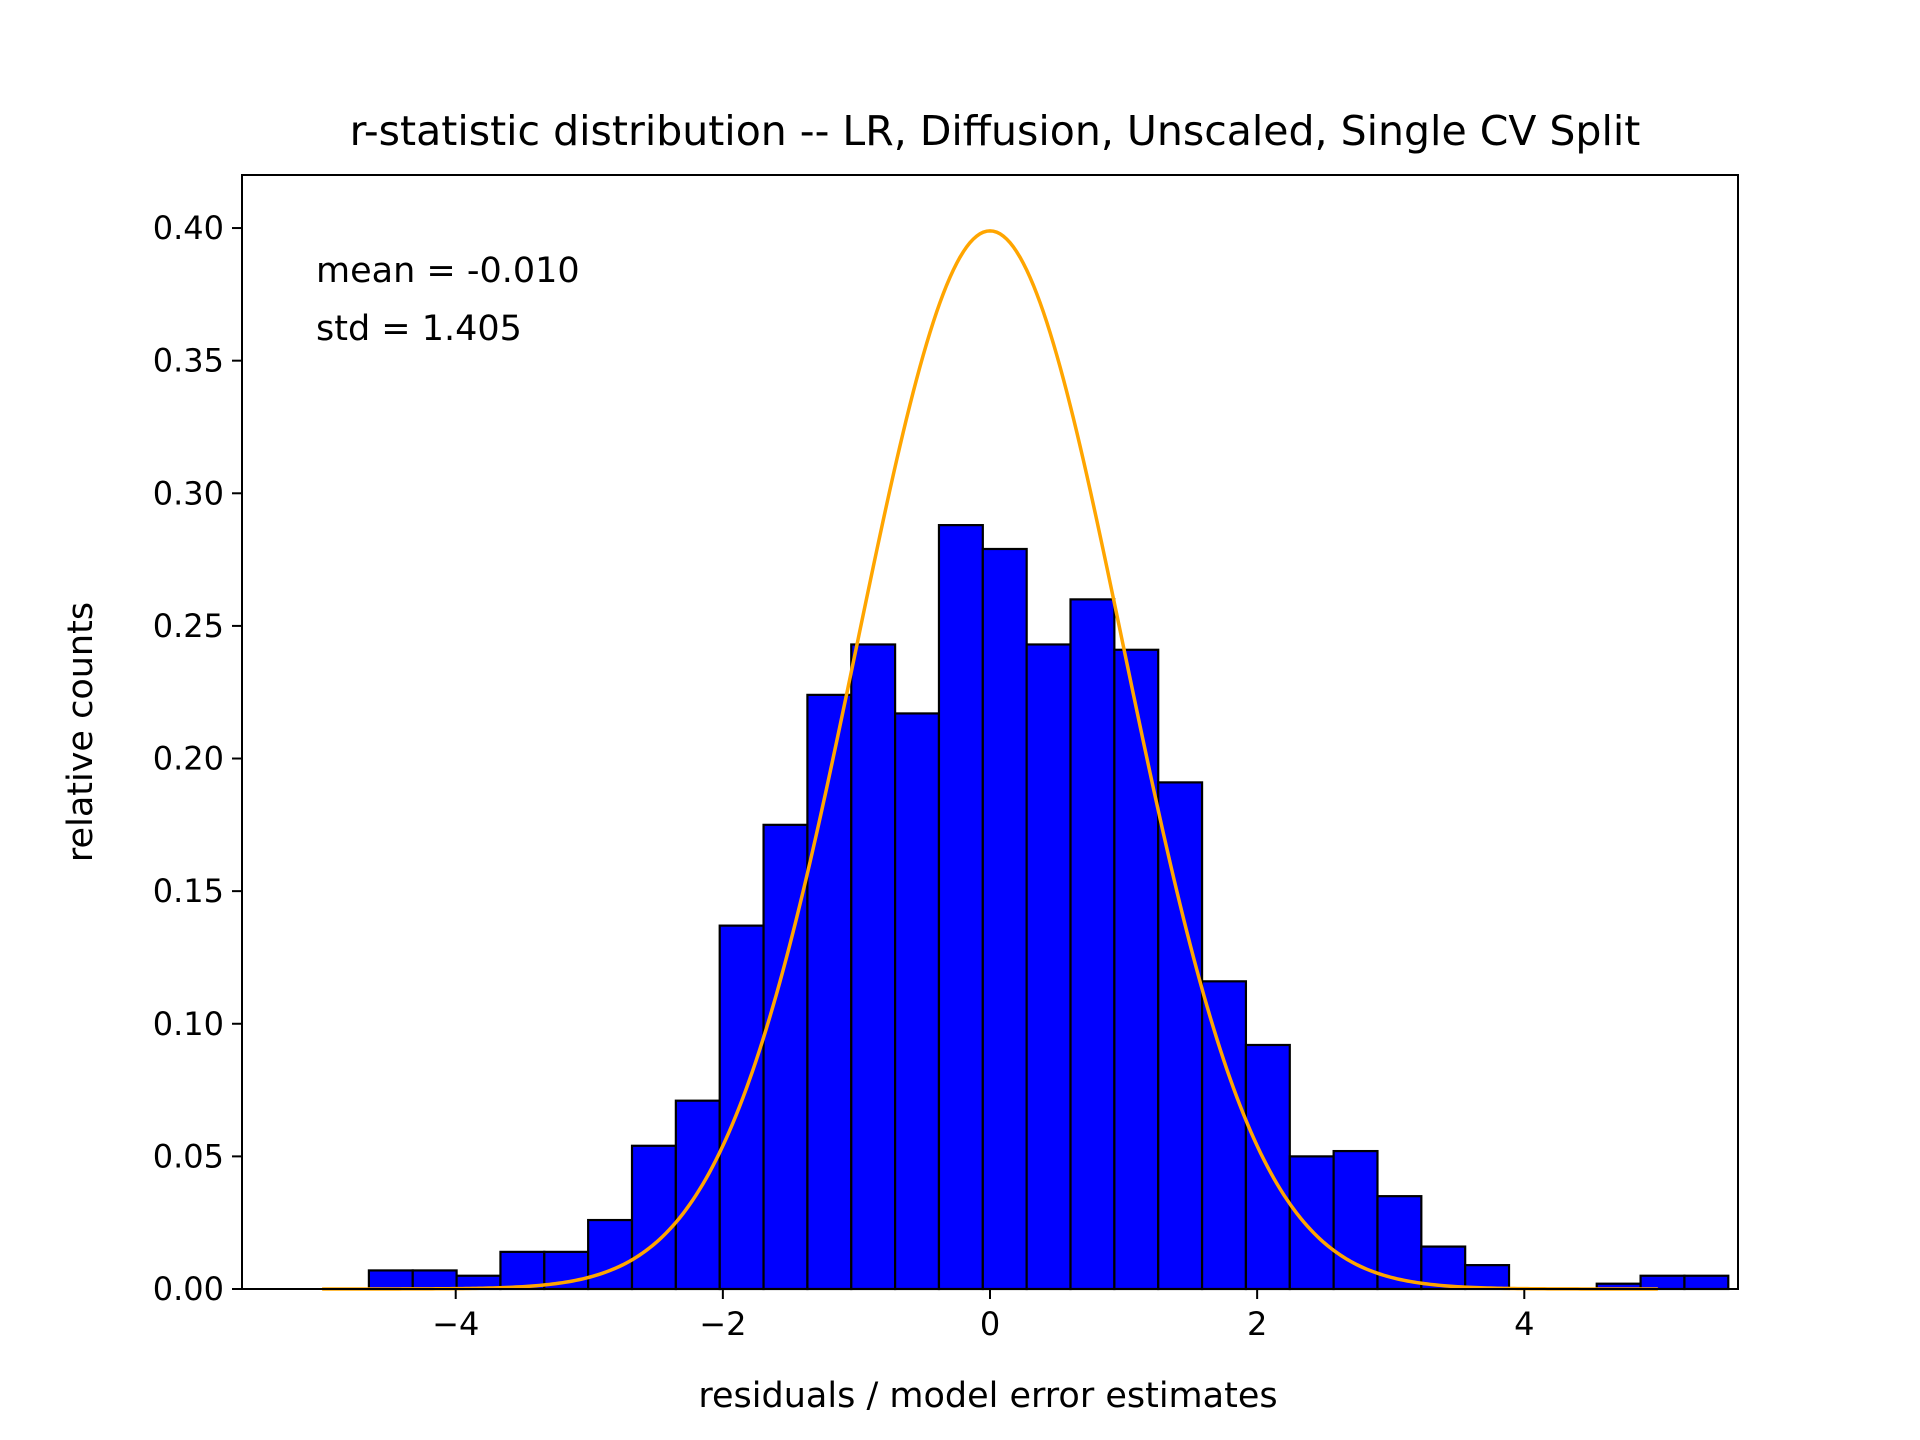 This screenshot has width=1920, height=1440. What do you see at coordinates (188, 1156) in the screenshot?
I see `y-tick-label: 0.05` at bounding box center [188, 1156].